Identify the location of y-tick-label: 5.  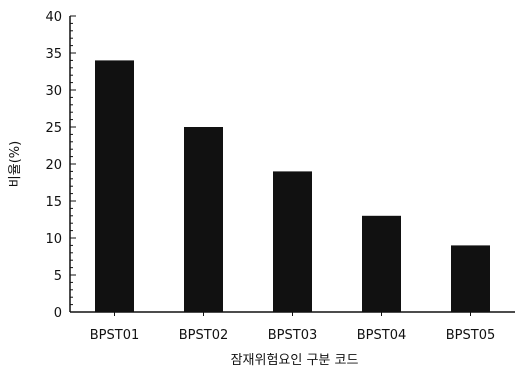
(58, 276).